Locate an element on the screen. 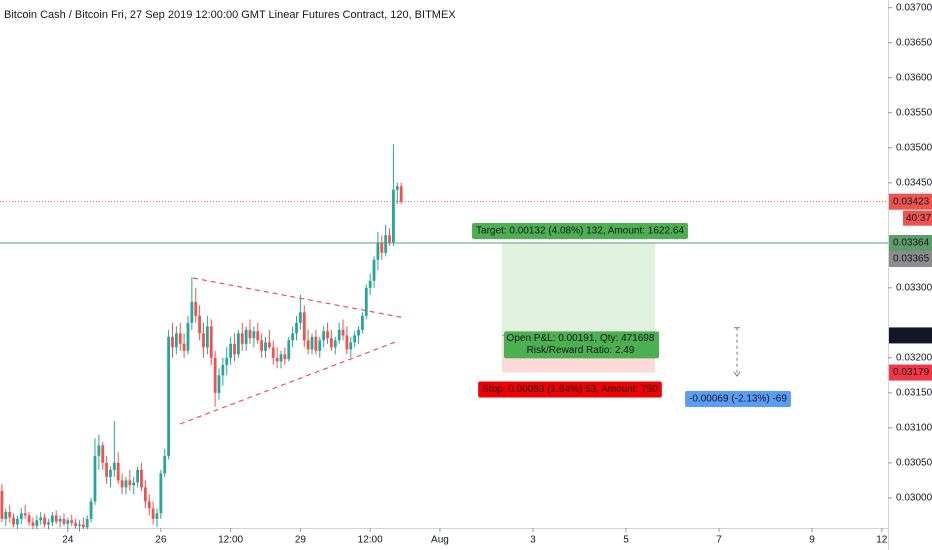  price-marker-label: 0.03179 is located at coordinates (911, 372).